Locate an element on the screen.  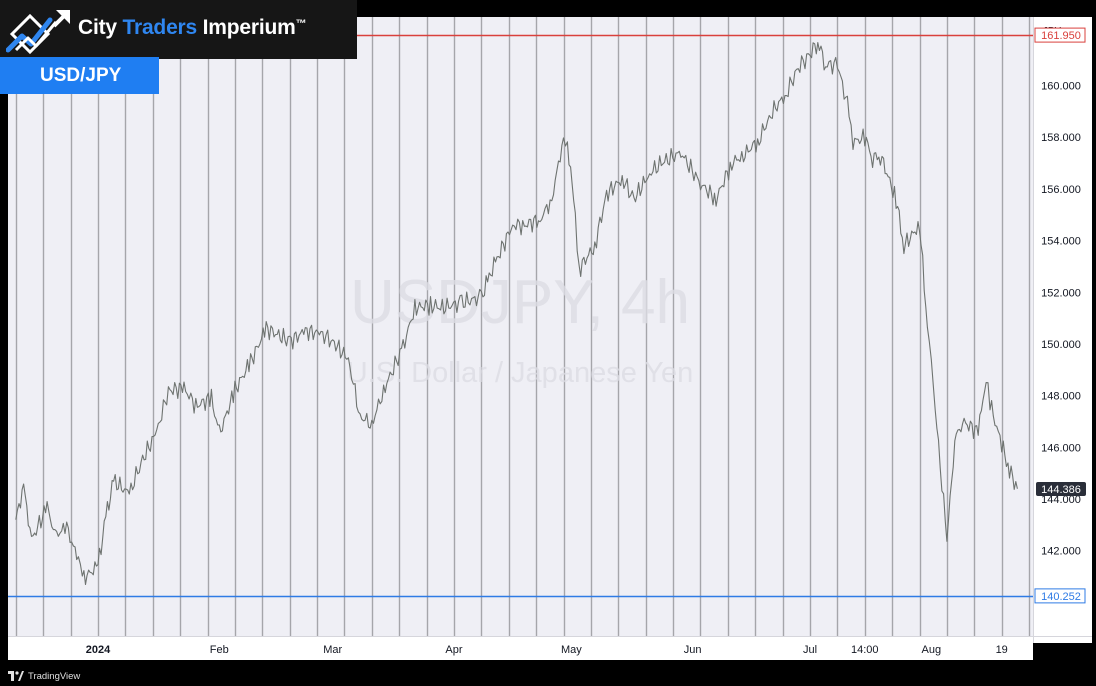
y-tick-label: 160.000 is located at coordinates (1061, 86).